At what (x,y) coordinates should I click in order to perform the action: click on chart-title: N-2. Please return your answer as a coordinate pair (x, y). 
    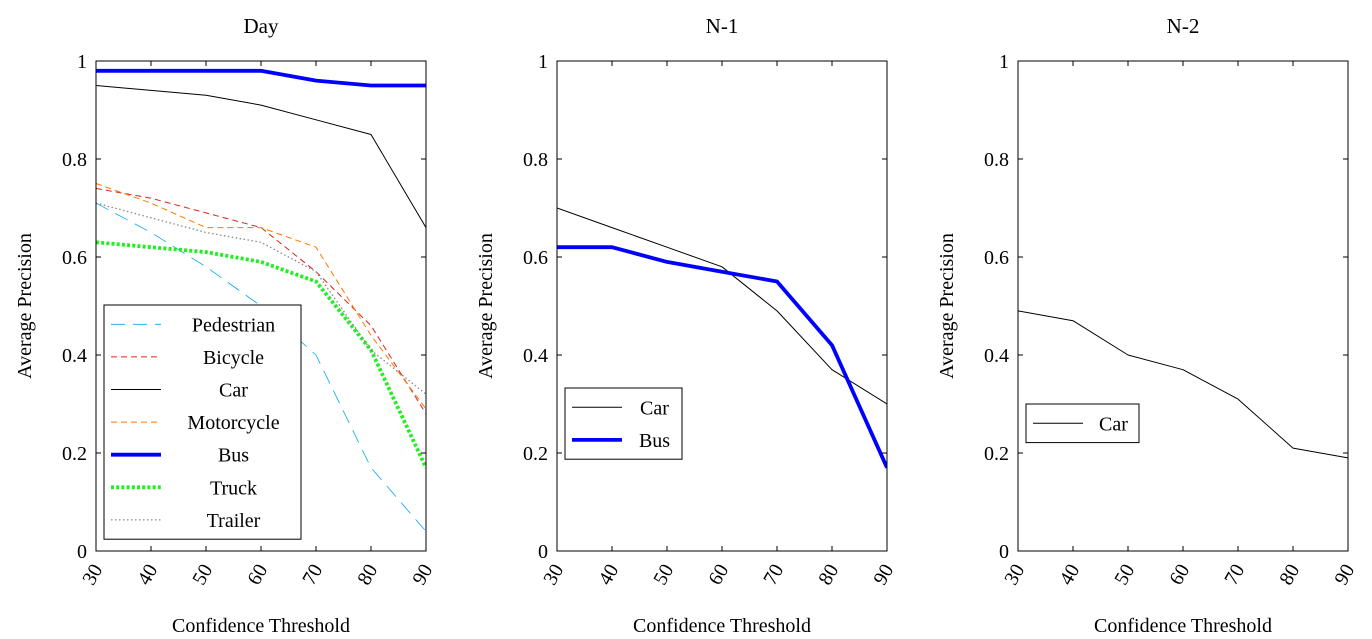
    Looking at the image, I should click on (1183, 26).